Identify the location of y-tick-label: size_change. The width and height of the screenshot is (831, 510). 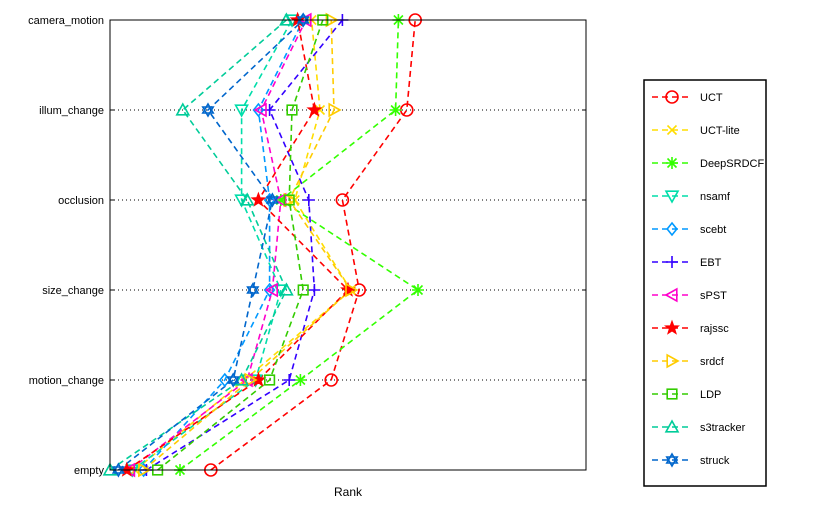
(73, 291).